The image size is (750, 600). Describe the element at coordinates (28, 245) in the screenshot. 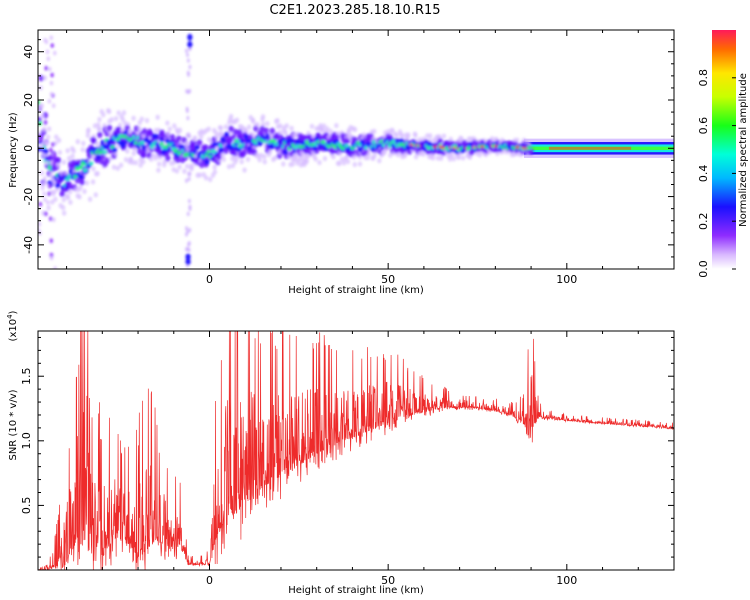

I see `spectrogram-ytick-label: -40` at that location.